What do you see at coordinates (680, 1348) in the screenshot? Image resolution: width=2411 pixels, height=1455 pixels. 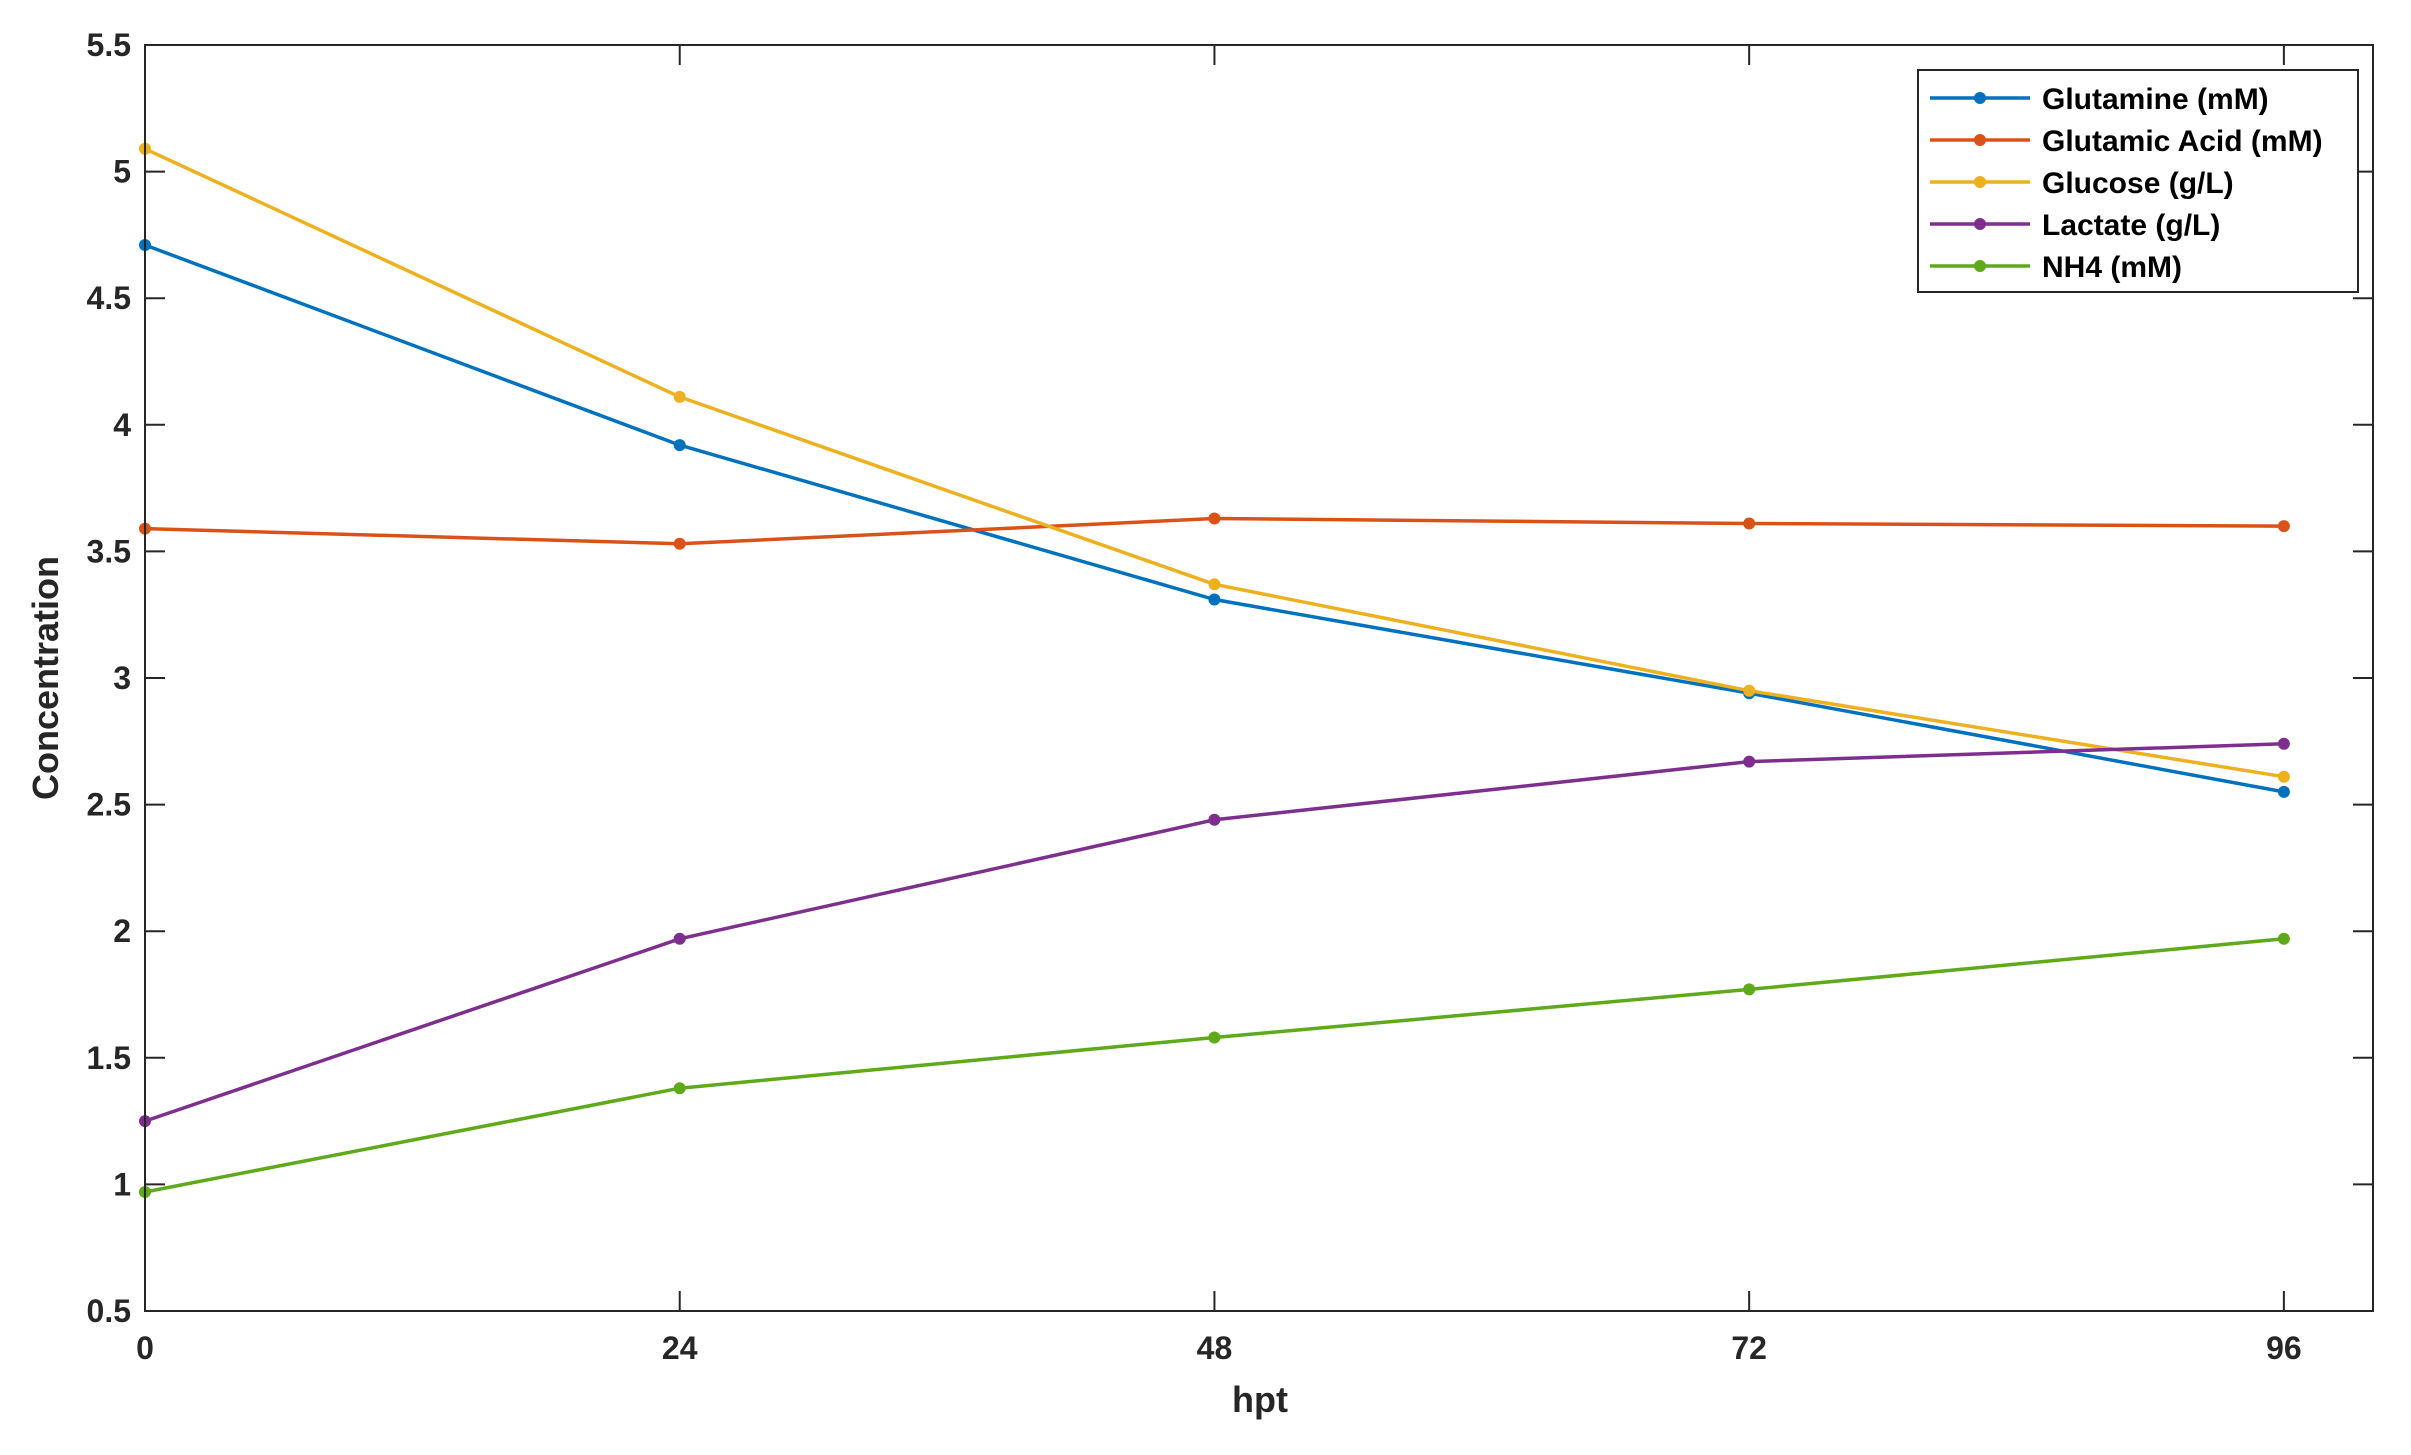 I see `x-tick-label: 24` at bounding box center [680, 1348].